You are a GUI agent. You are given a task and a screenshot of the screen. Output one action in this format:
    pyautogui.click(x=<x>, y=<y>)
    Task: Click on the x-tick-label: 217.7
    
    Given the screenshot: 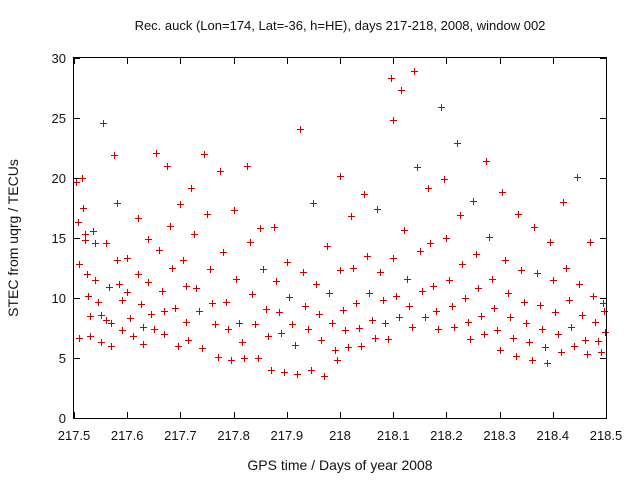 What is the action you would take?
    pyautogui.click(x=180, y=435)
    